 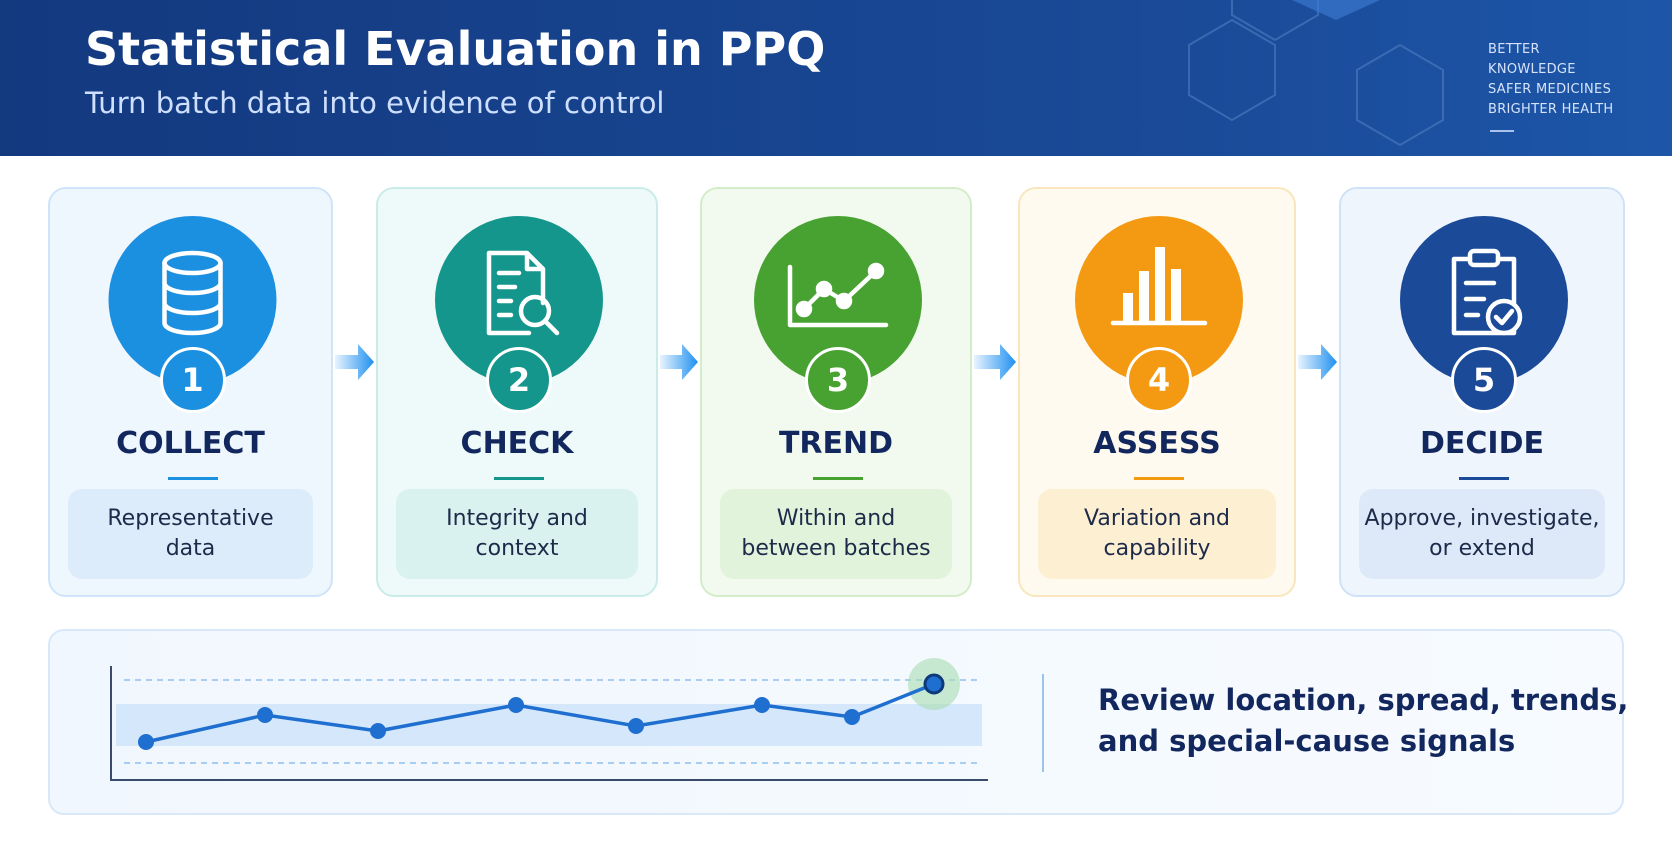 What do you see at coordinates (1307, 741) in the screenshot?
I see `summary-line: and special-cause signals` at bounding box center [1307, 741].